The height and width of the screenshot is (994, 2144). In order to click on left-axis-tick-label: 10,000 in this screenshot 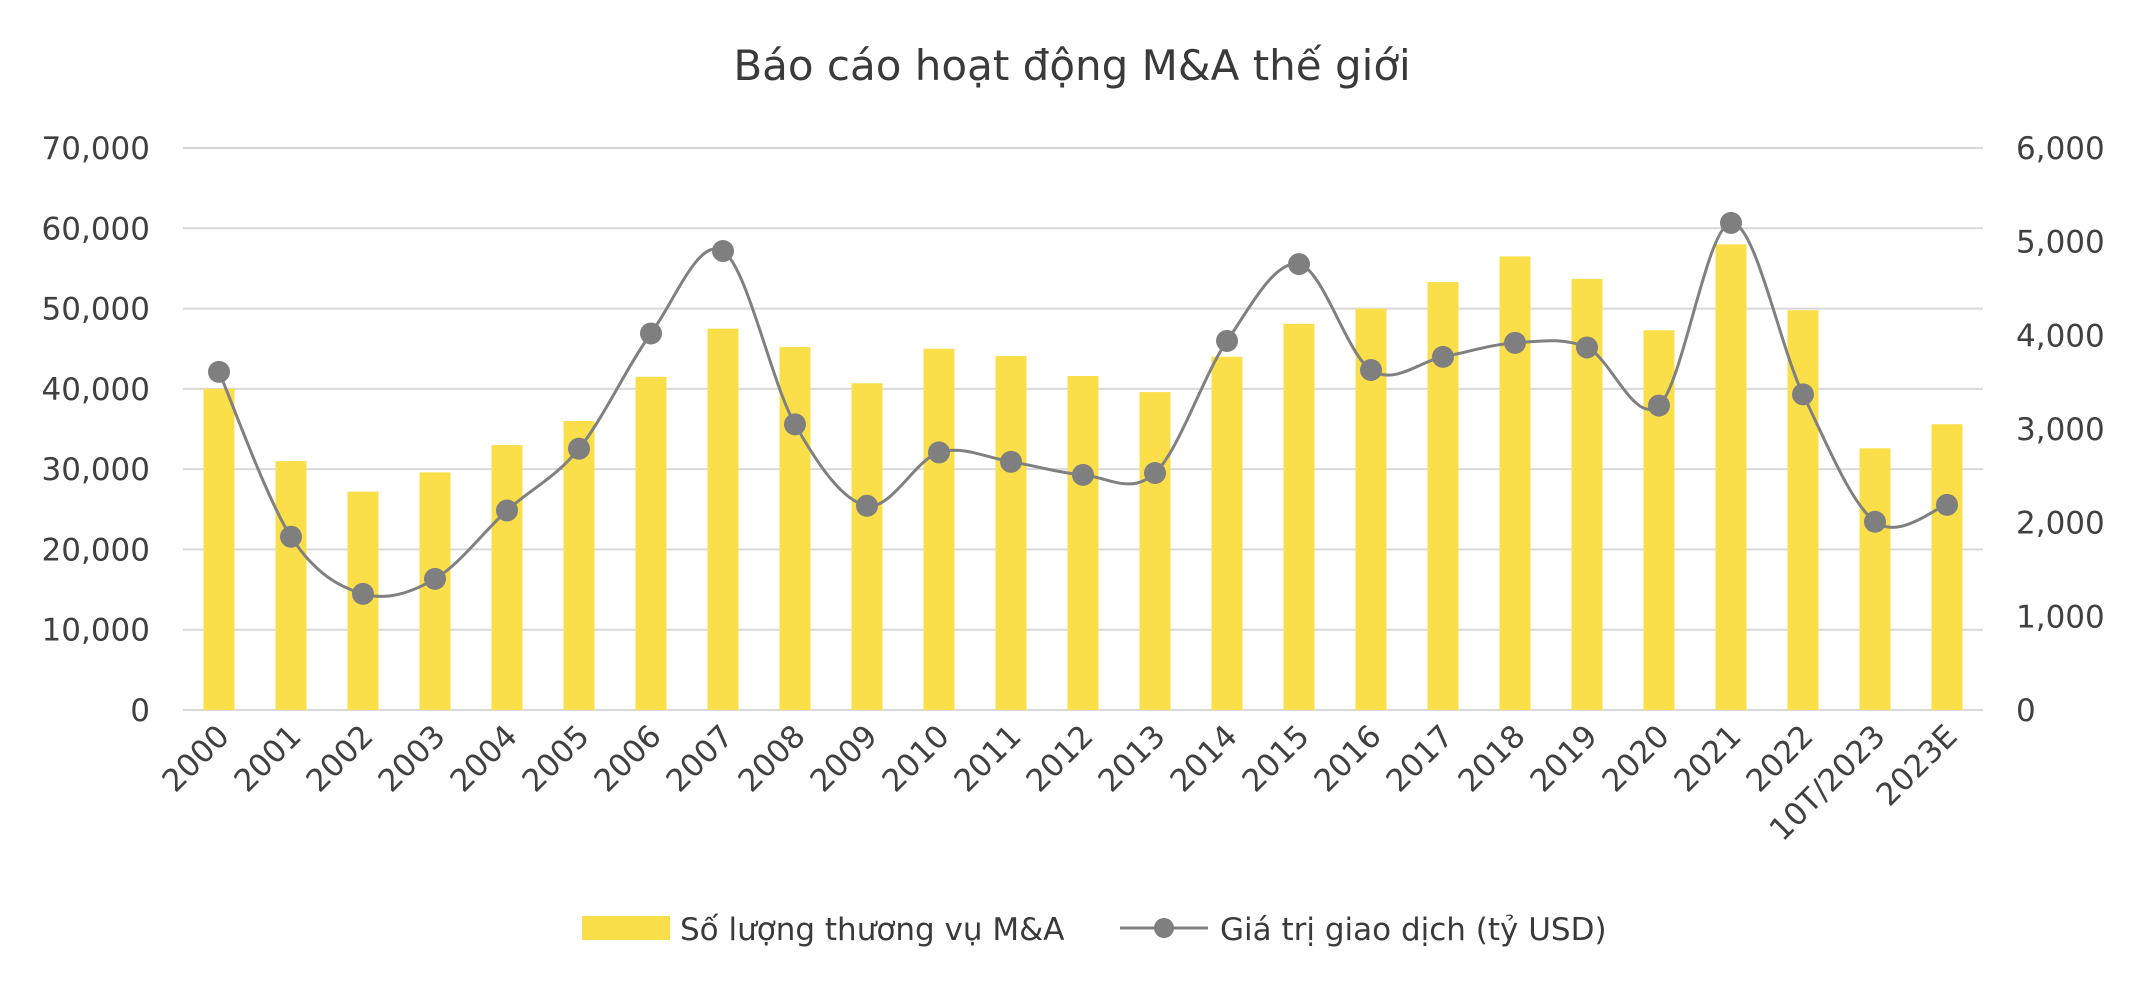, I will do `click(96, 631)`.